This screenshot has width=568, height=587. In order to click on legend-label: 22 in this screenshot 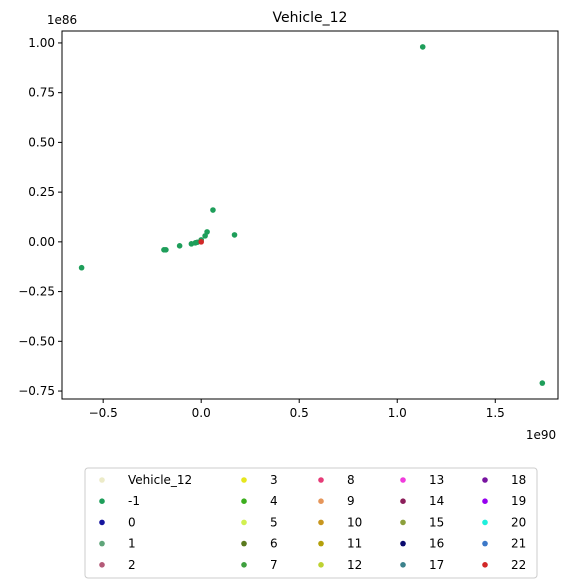, I will do `click(518, 565)`.